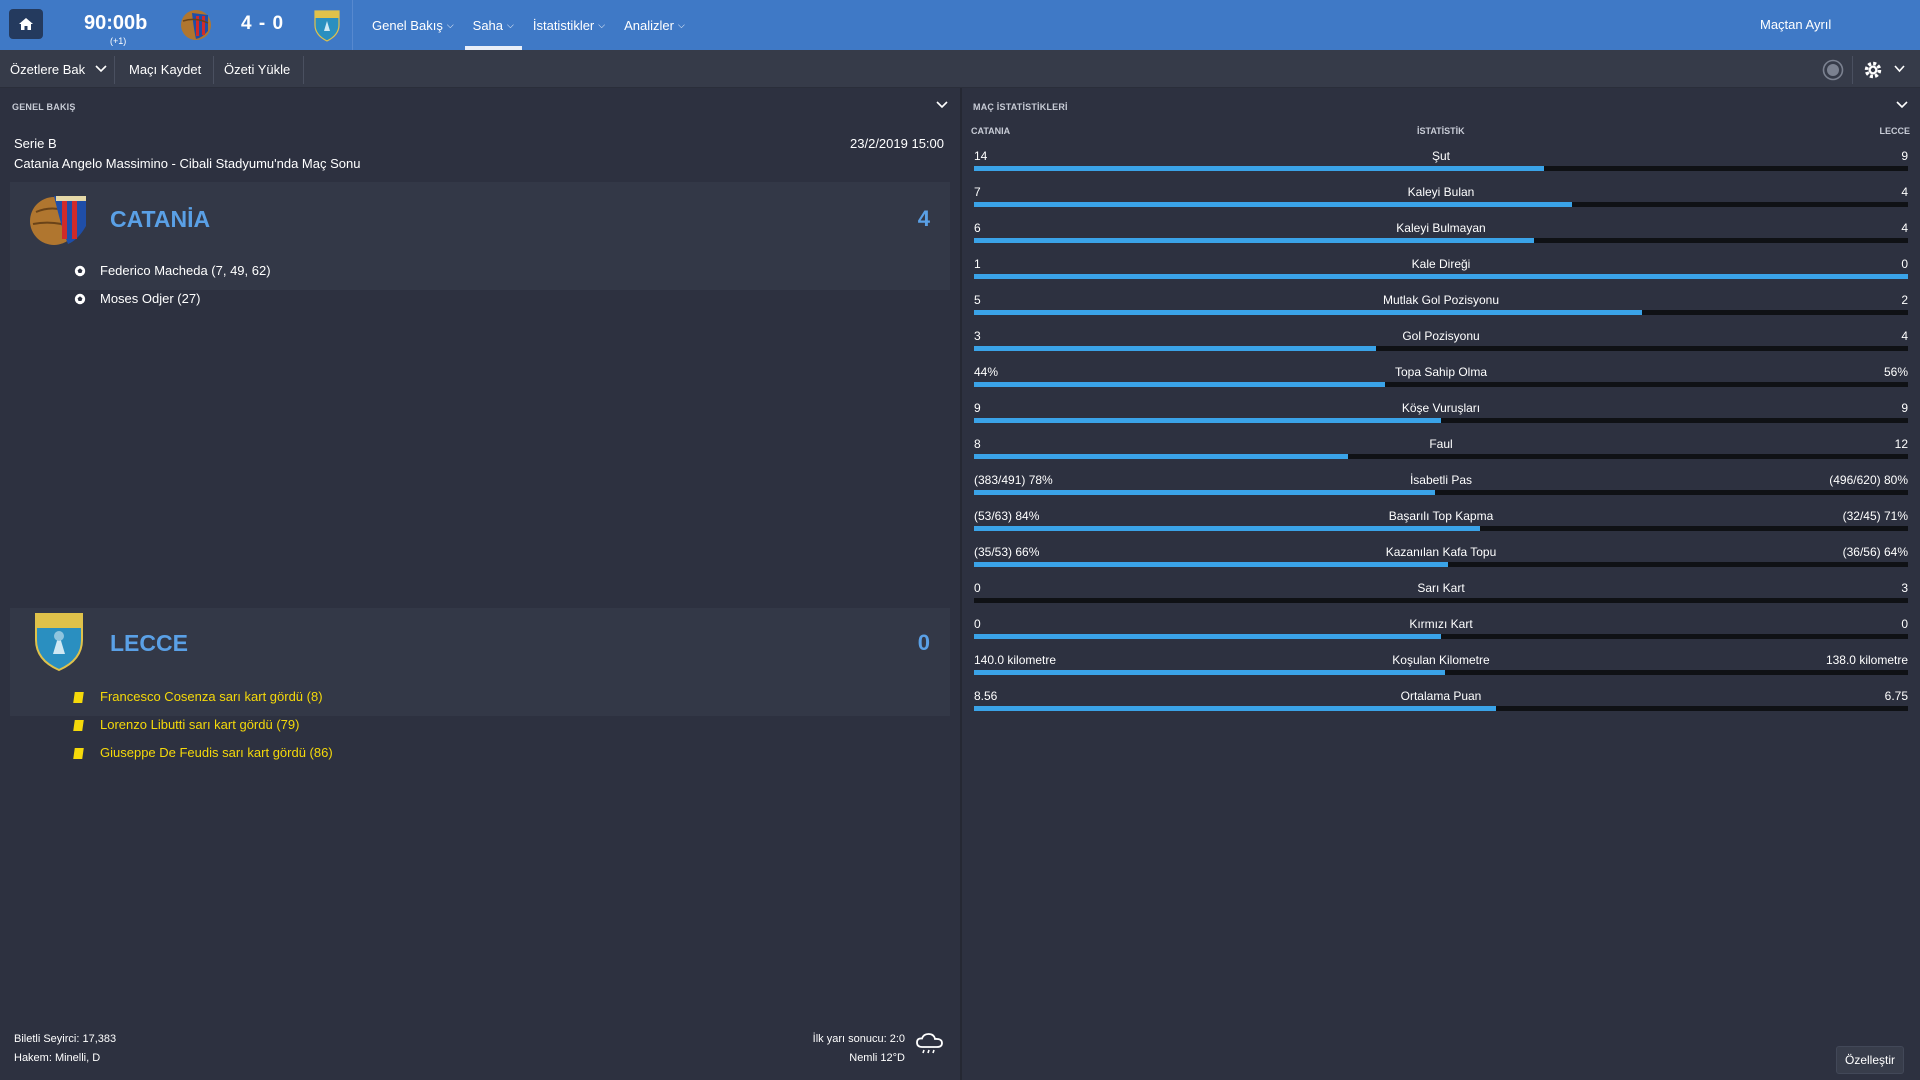  Describe the element at coordinates (1020, 107) in the screenshot. I see `panel-title: MAÇ İSTATİSTİKLERİ` at that location.